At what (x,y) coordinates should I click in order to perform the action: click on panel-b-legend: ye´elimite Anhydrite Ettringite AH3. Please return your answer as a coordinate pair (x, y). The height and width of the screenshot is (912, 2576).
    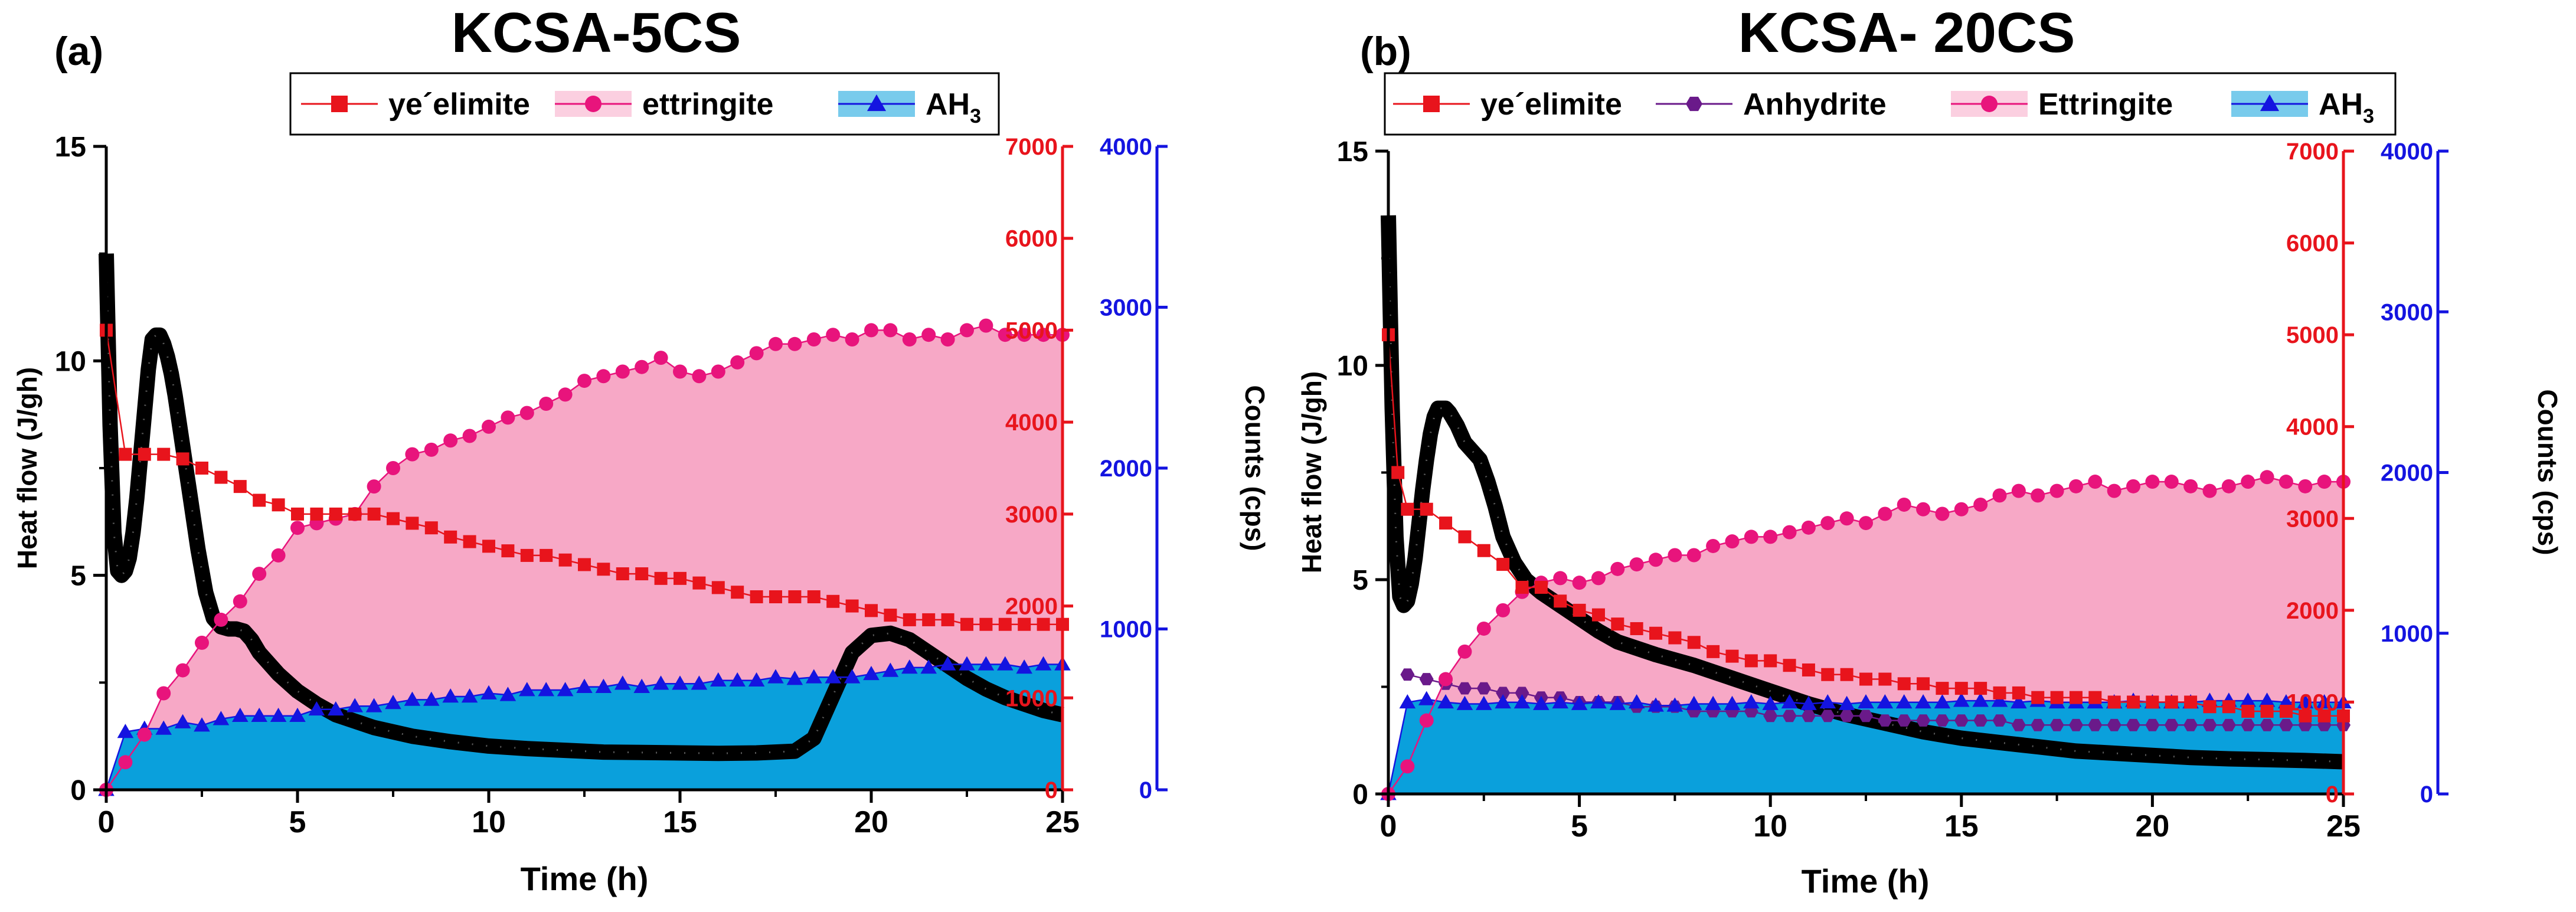
    Looking at the image, I should click on (1890, 104).